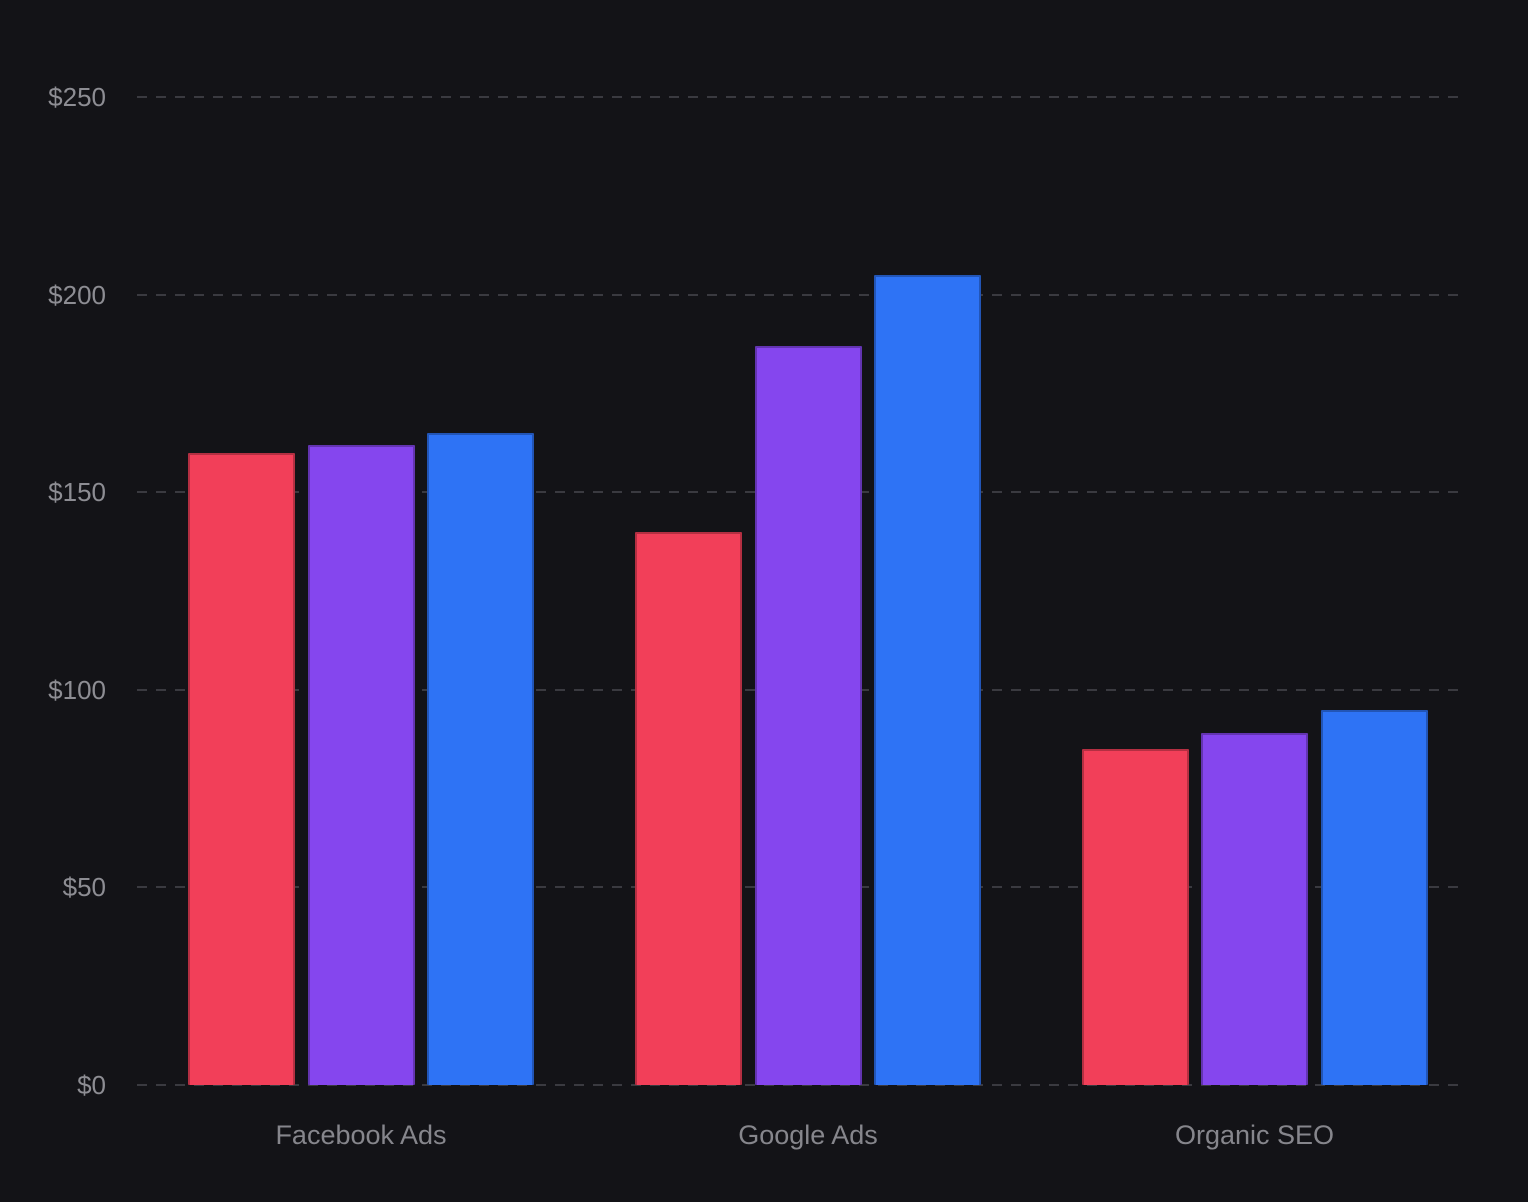 The height and width of the screenshot is (1202, 1528). What do you see at coordinates (77, 294) in the screenshot?
I see `y-tick-label: $200` at bounding box center [77, 294].